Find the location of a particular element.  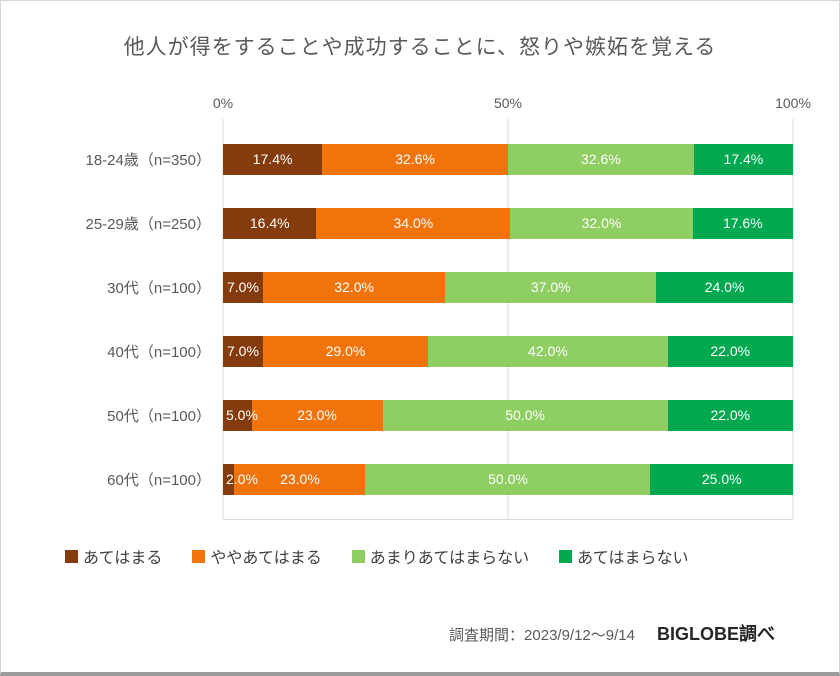

category-label: 18-24歳（n=350） is located at coordinates (148, 160).